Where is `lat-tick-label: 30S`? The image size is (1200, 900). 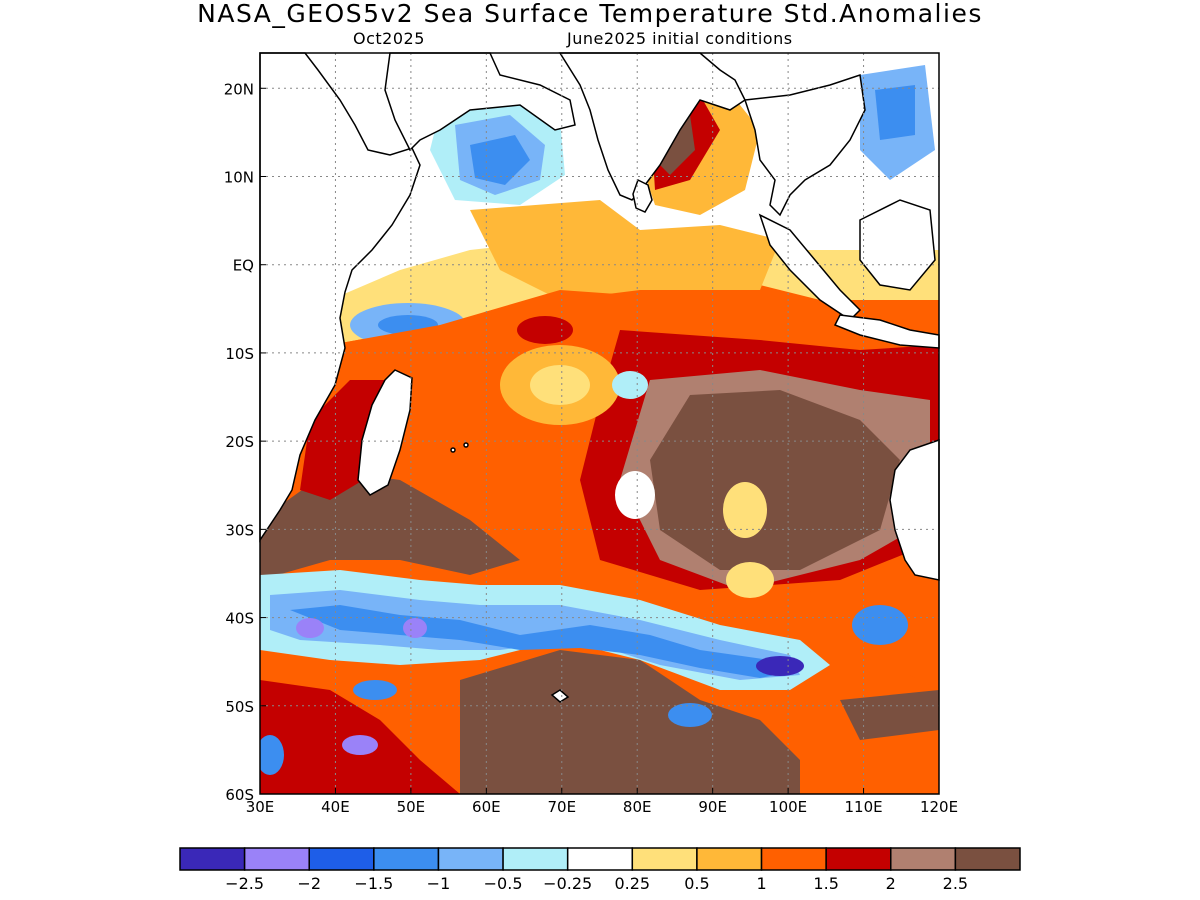 lat-tick-label: 30S is located at coordinates (239, 530).